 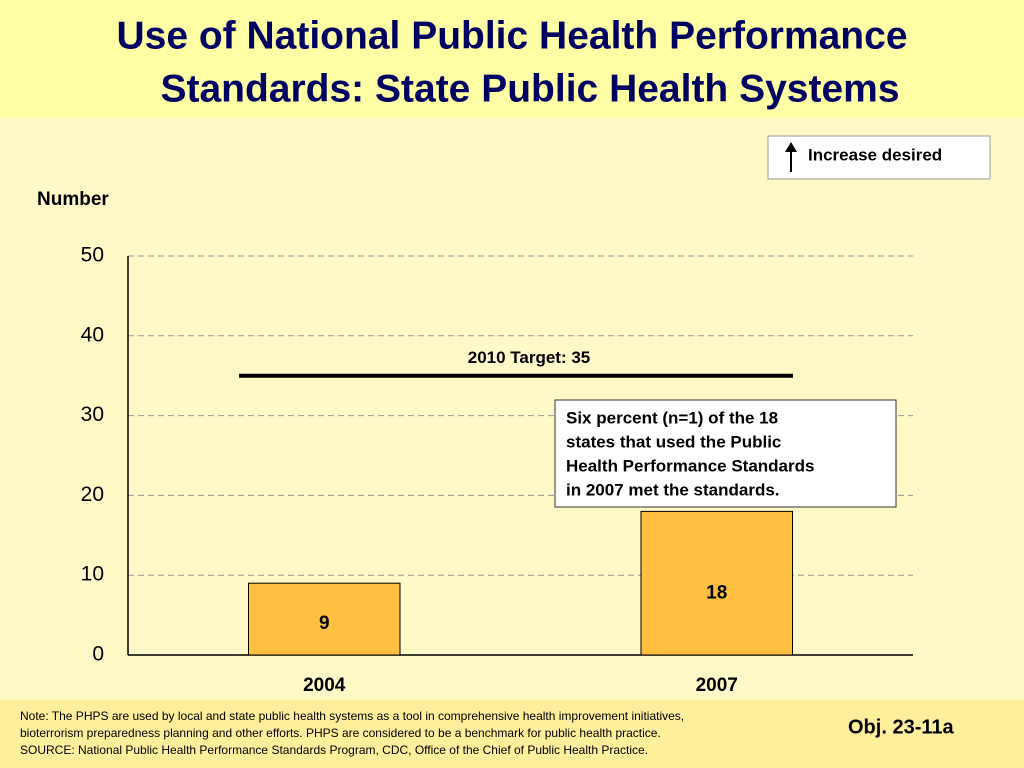 I want to click on value-label: 9, so click(x=324, y=623).